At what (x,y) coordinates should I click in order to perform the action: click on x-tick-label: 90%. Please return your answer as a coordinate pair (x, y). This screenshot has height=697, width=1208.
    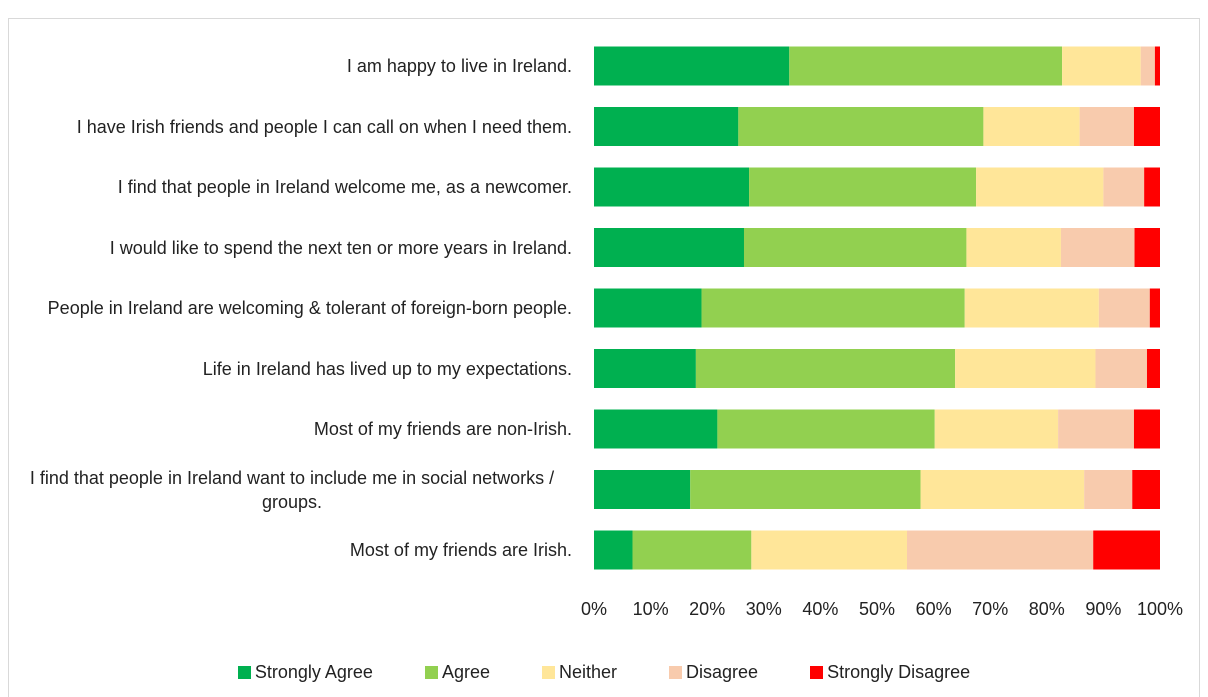
    Looking at the image, I should click on (1103, 609).